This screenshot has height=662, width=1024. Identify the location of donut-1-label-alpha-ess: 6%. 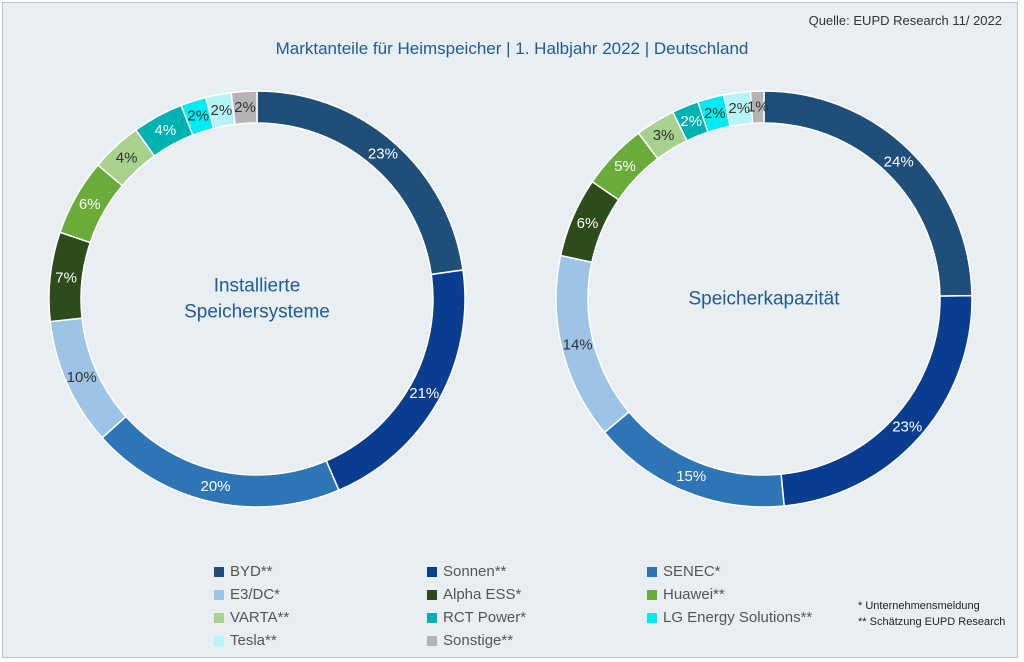
(588, 223).